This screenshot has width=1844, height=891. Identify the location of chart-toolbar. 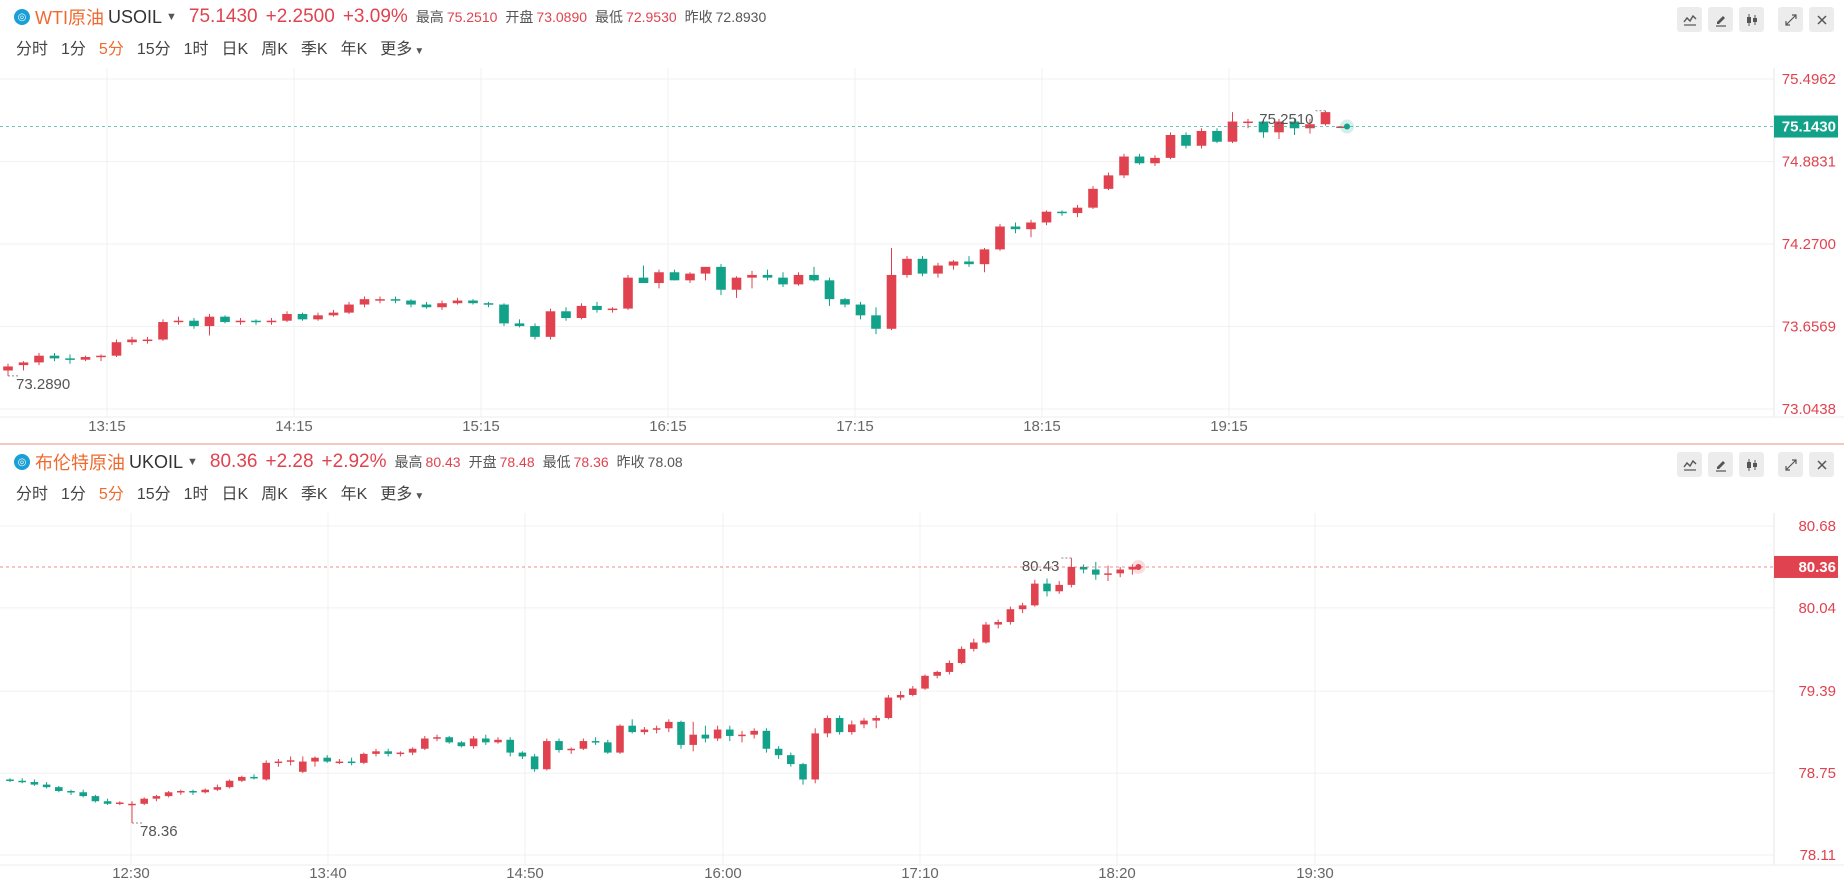
(1752, 19).